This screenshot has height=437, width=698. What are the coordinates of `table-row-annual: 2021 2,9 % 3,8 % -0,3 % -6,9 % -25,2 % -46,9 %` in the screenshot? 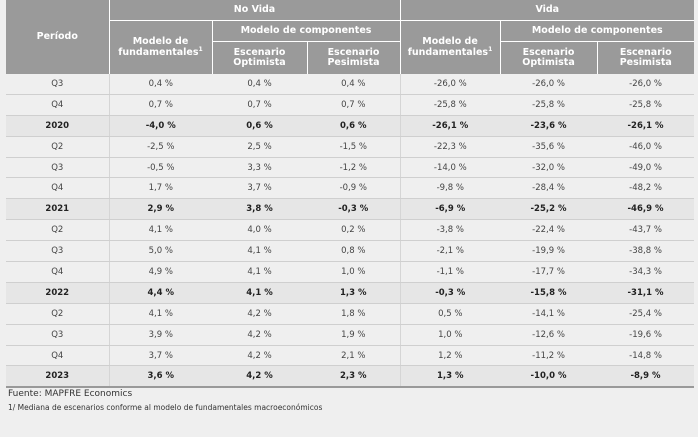 It's located at (350, 209).